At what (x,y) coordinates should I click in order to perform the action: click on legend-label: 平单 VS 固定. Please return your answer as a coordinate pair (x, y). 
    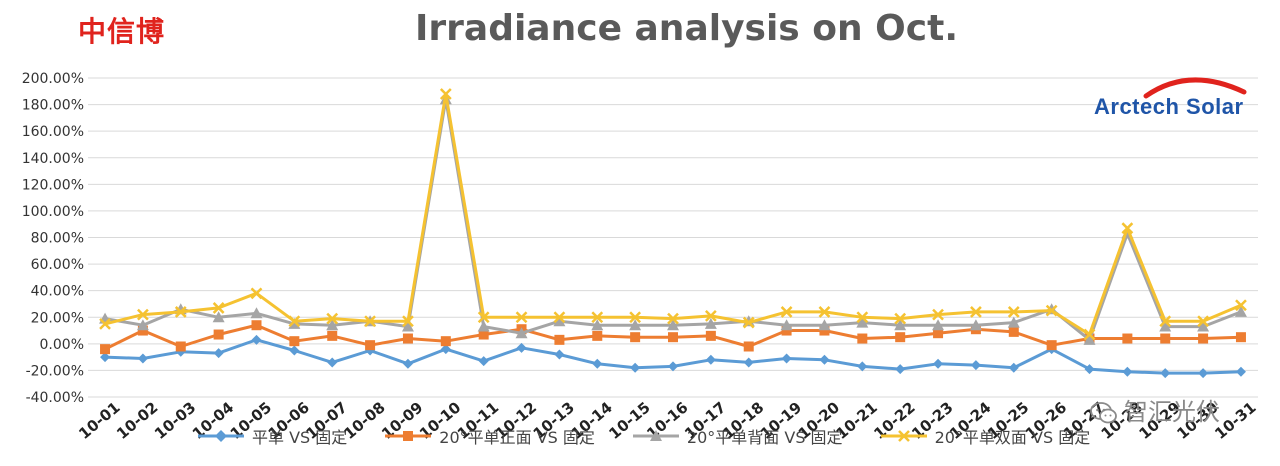
    Looking at the image, I should click on (300, 437).